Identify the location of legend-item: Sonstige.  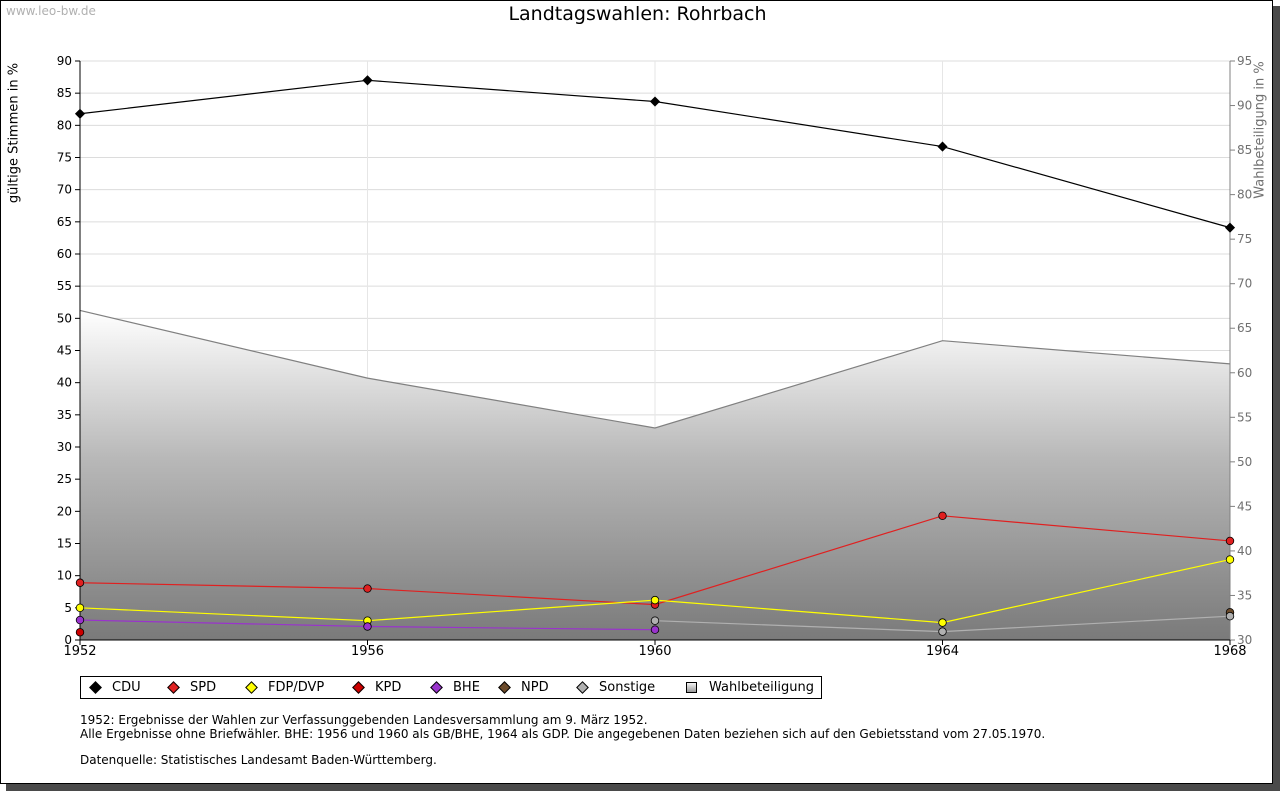
(616, 687).